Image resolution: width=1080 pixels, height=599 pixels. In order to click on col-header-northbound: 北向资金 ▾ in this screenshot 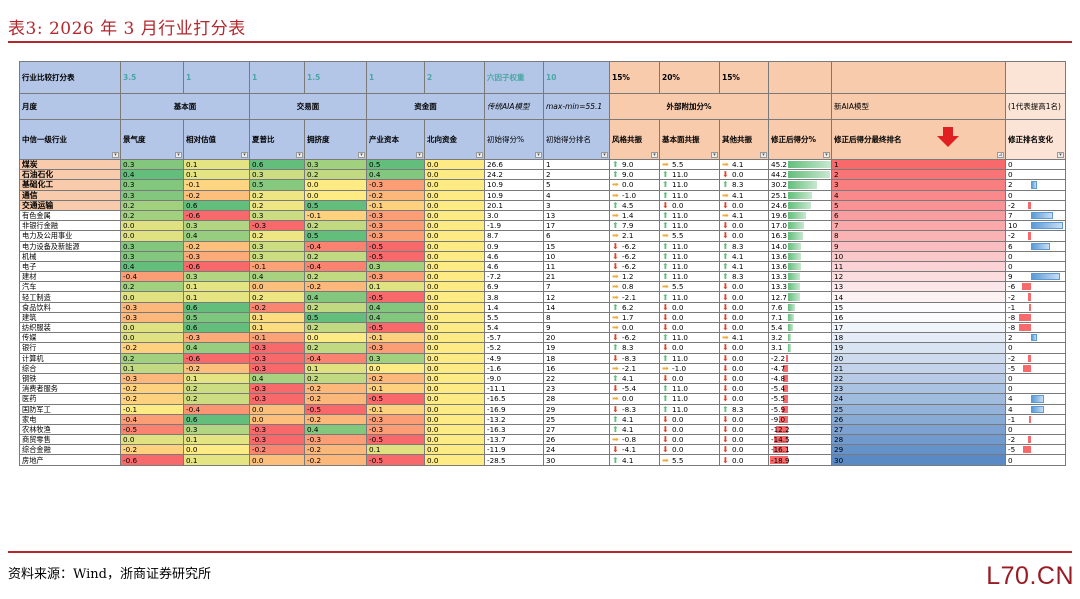, I will do `click(454, 139)`.